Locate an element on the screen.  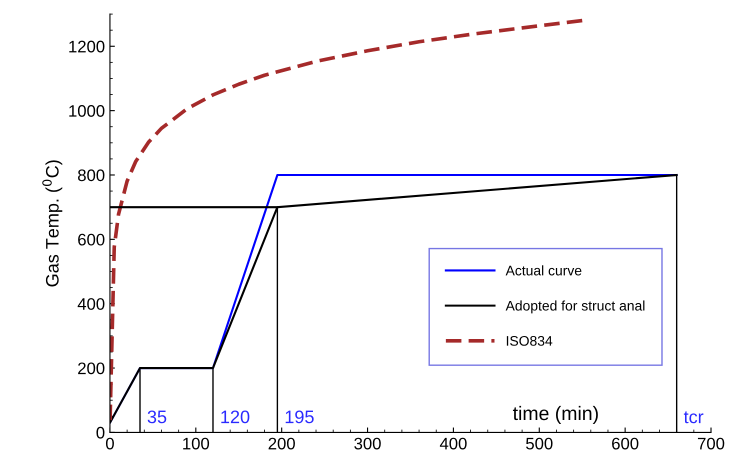
x-tick-label: 100 is located at coordinates (196, 444).